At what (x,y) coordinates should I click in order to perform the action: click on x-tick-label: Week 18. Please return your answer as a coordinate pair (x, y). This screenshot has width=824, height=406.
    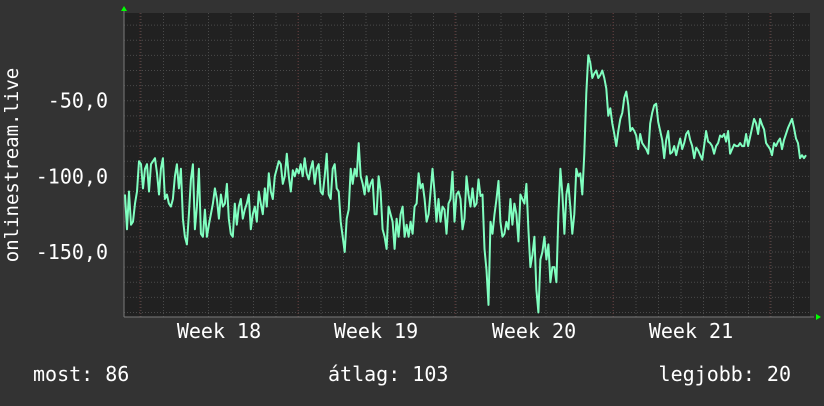
    Looking at the image, I should click on (219, 331).